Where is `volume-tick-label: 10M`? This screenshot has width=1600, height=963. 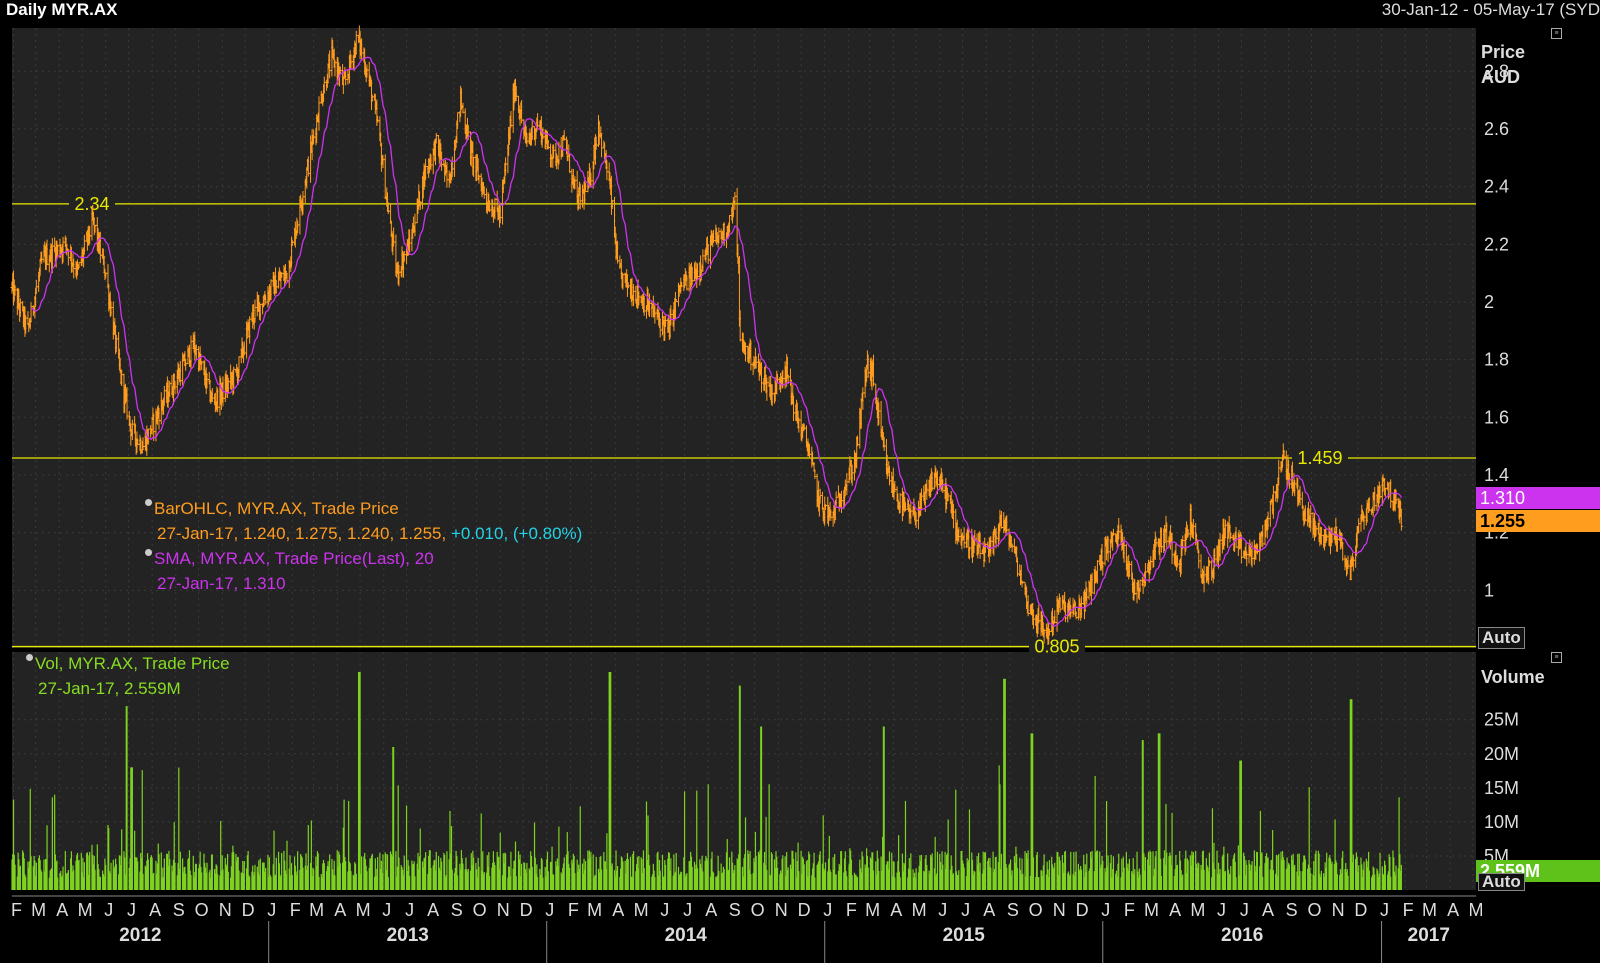
volume-tick-label: 10M is located at coordinates (1501, 822).